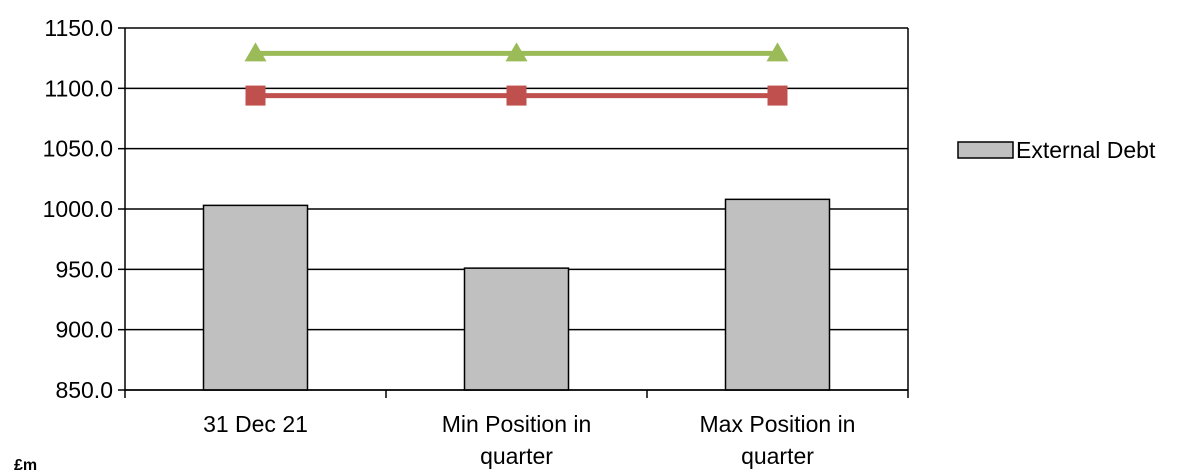 The image size is (1197, 475). What do you see at coordinates (25, 465) in the screenshot?
I see `unit-label: £m` at bounding box center [25, 465].